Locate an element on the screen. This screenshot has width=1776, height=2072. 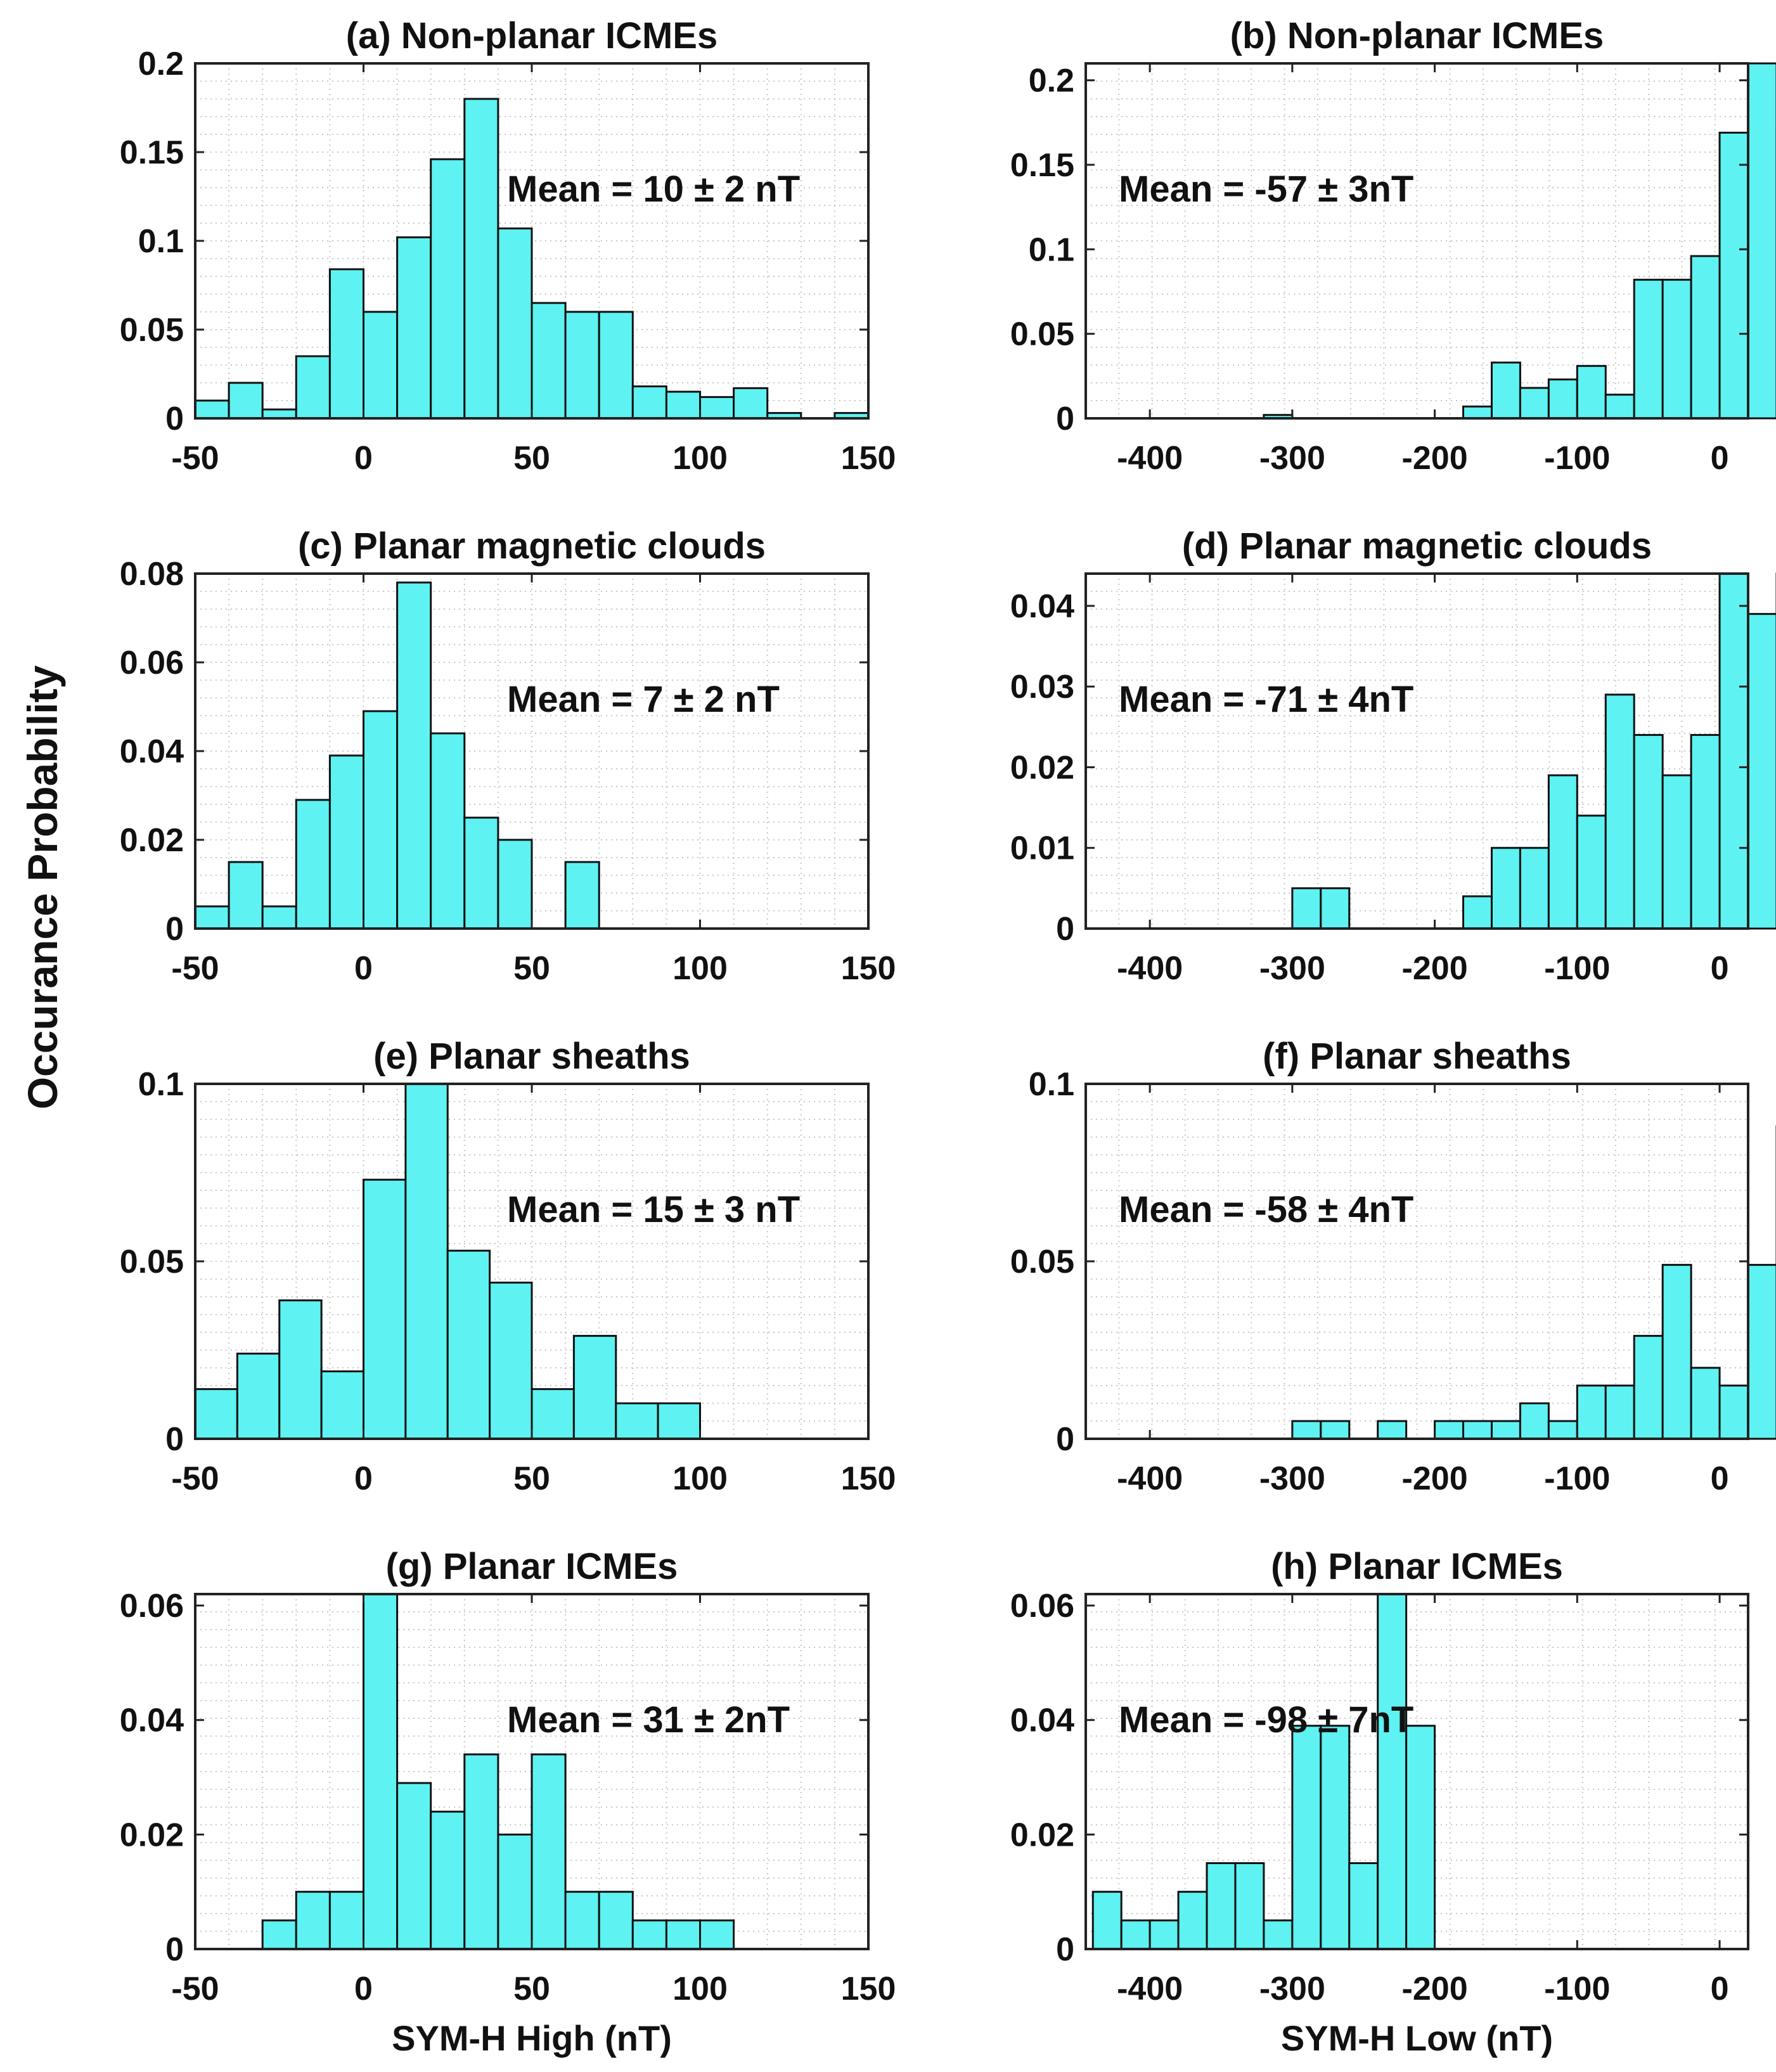
mean-annotation: Mean = -71 ± 4nT is located at coordinates (1266, 699).